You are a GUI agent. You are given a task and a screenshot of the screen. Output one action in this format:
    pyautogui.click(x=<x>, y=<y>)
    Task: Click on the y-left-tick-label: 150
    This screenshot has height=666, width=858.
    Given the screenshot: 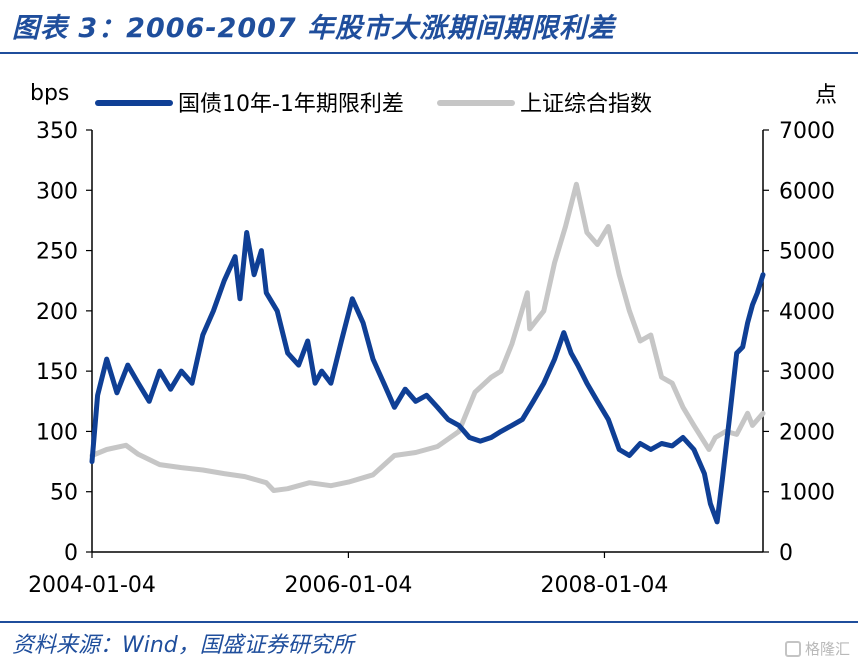 What is the action you would take?
    pyautogui.click(x=57, y=372)
    